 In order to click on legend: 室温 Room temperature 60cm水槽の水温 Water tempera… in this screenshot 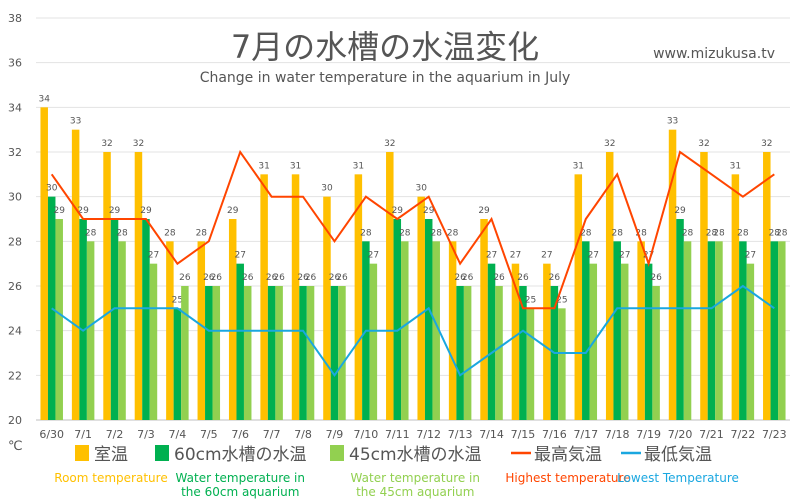, I will do `click(396, 472)`.